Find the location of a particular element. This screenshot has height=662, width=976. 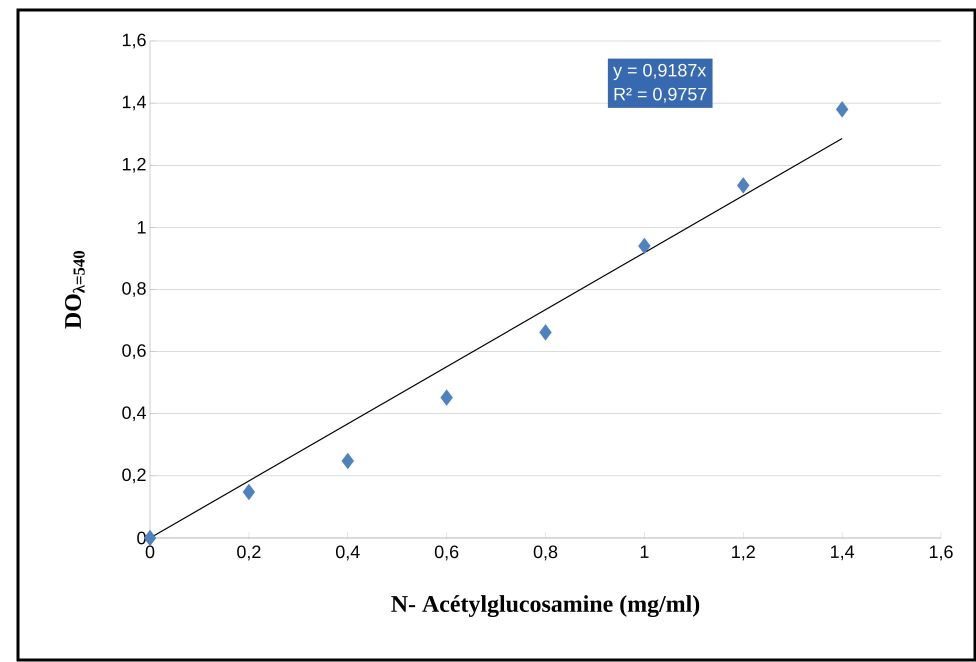

y-axis-title: DO$_{λ=540}$ is located at coordinates (75, 290).